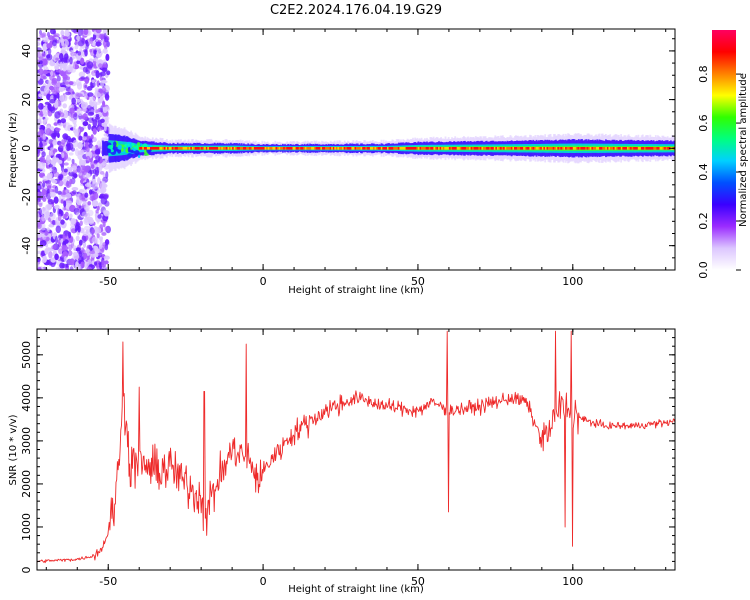 This screenshot has width=750, height=600. Describe the element at coordinates (13, 150) in the screenshot. I see `spectrogram-y-label: Frequency (Hz)` at that location.